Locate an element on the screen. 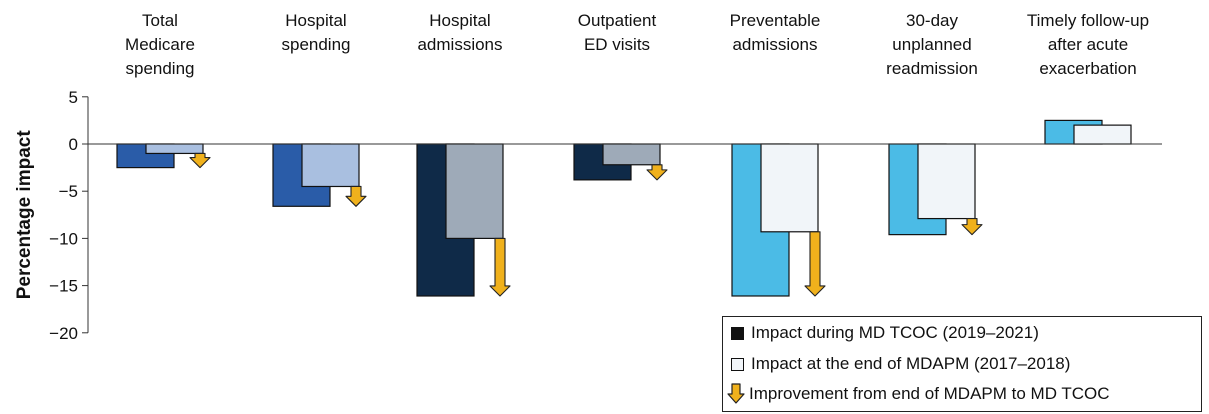 This screenshot has height=414, width=1209. y-tick-label: 5 is located at coordinates (73, 97).